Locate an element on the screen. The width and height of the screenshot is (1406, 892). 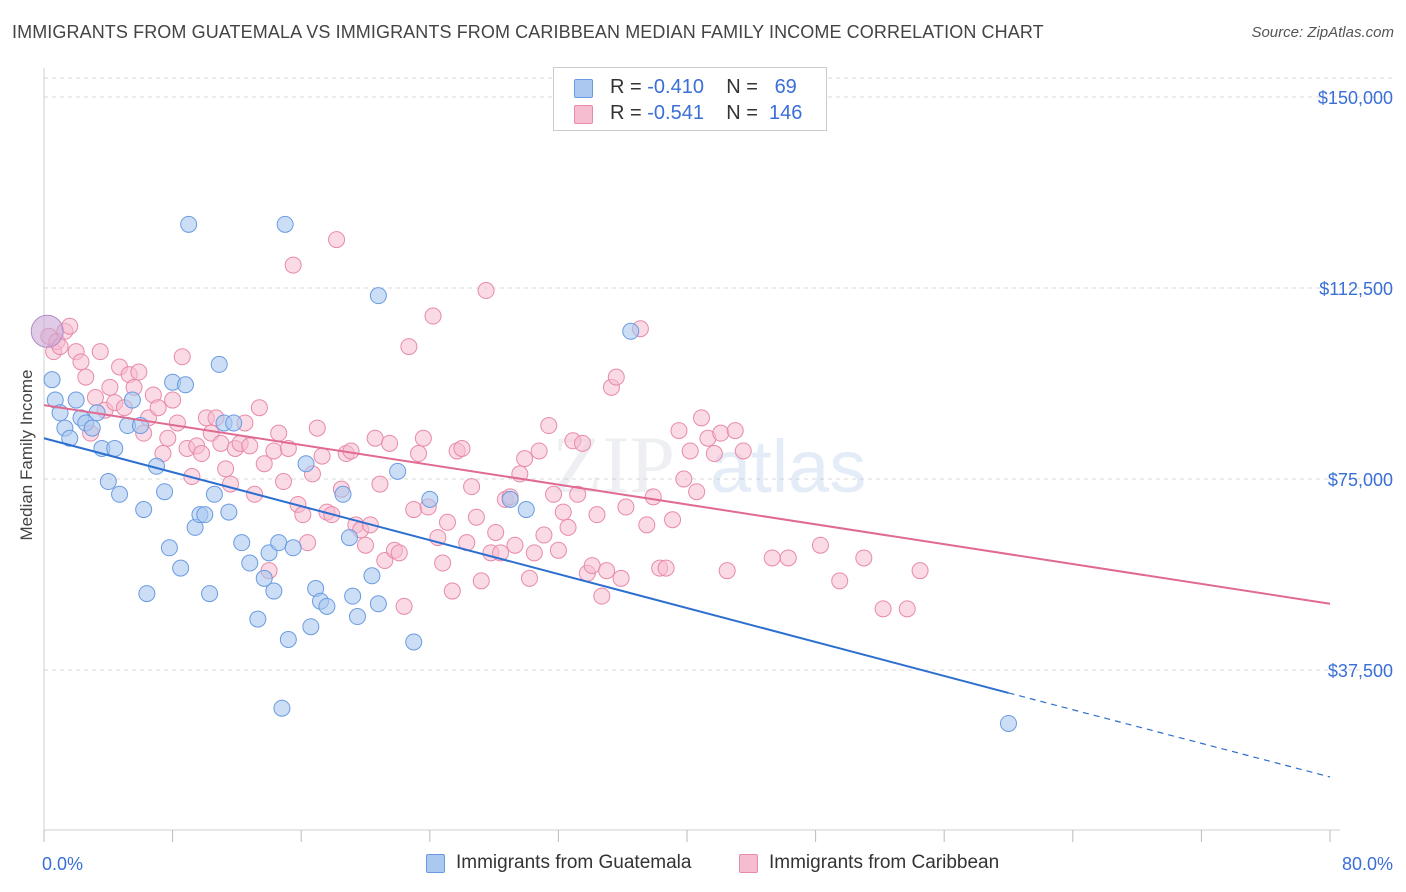
source-label: Source: ZipAtlas.com is located at coordinates (1322, 32).